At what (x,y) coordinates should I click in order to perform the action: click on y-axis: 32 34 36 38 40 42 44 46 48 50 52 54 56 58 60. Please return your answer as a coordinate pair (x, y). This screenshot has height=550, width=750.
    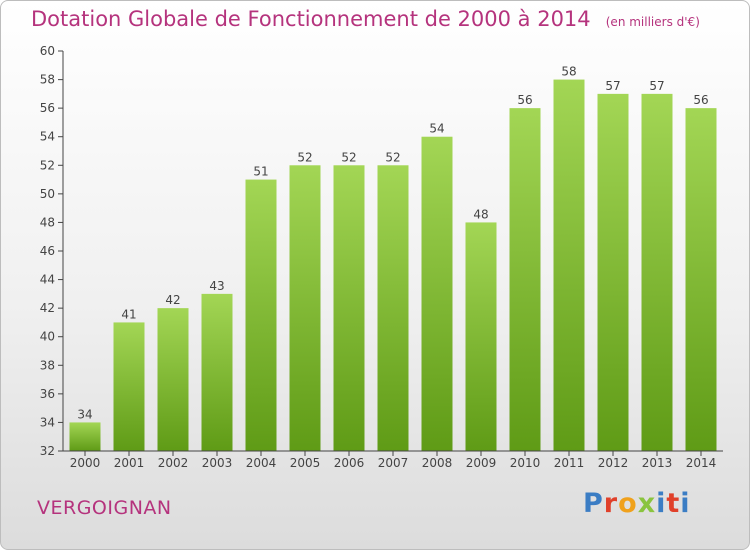
    Looking at the image, I should click on (52, 251).